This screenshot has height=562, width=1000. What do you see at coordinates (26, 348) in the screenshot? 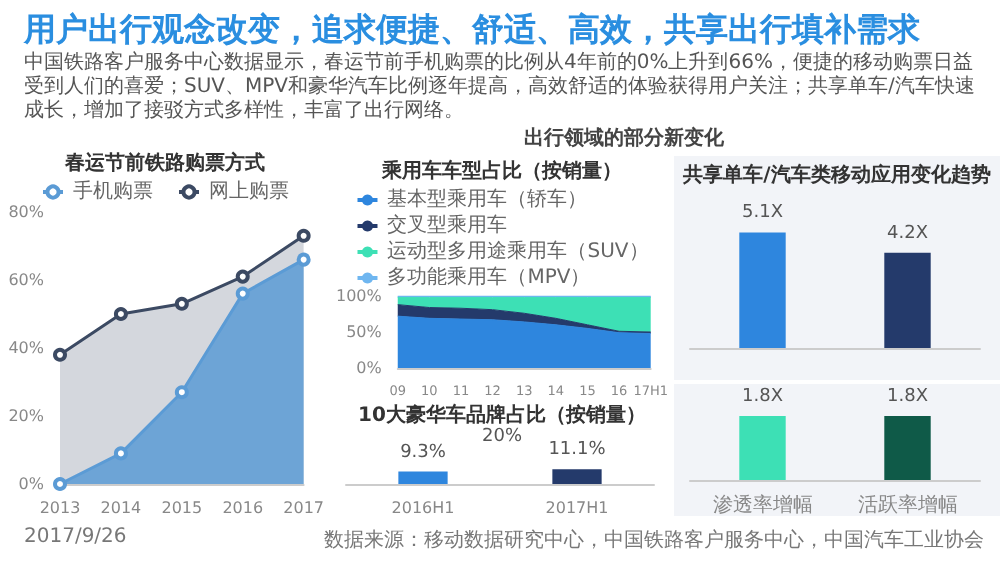
I see `y-tick-label: 40%` at bounding box center [26, 348].